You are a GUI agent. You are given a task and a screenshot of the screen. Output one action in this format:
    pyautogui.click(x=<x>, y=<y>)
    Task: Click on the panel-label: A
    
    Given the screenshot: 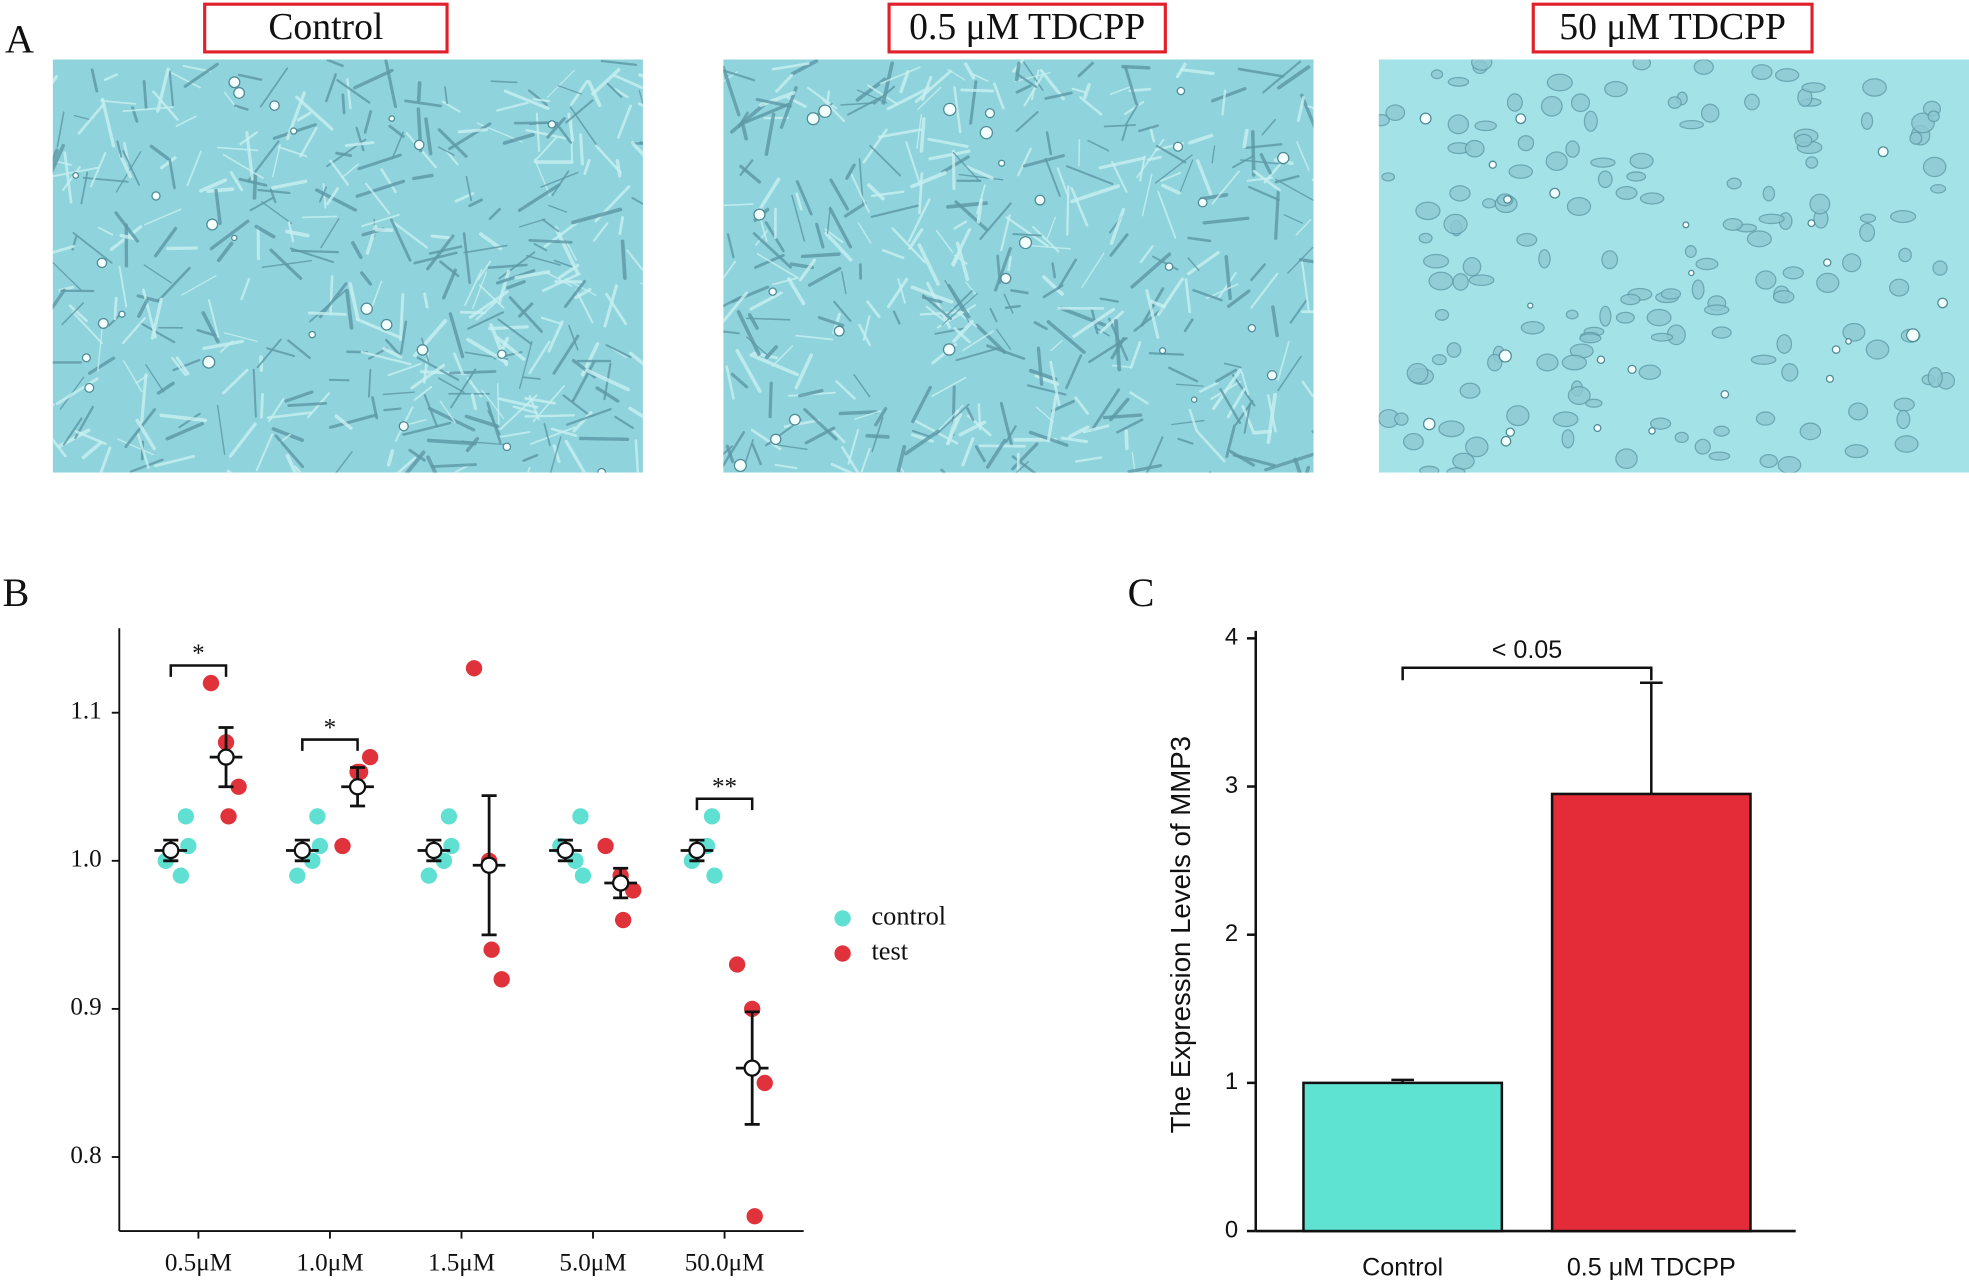 What is the action you would take?
    pyautogui.click(x=19, y=38)
    